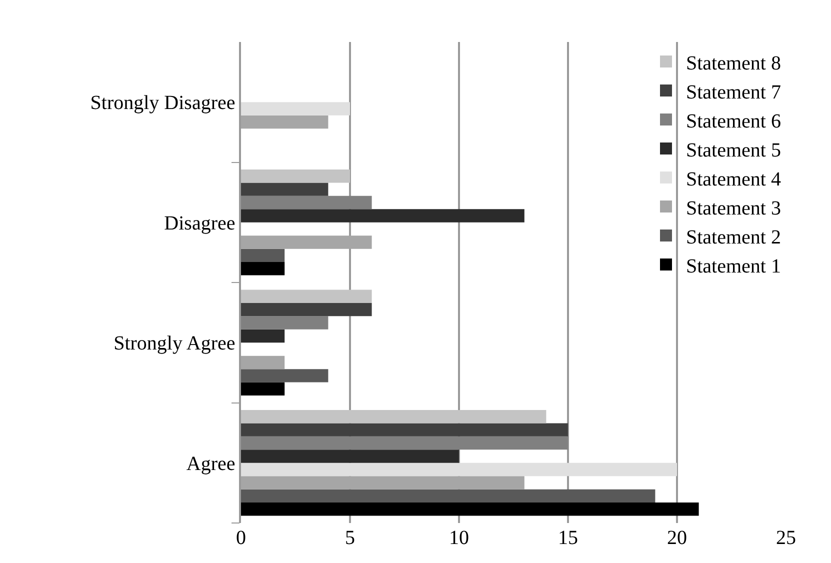  I want to click on x-tick-label: 25, so click(786, 538).